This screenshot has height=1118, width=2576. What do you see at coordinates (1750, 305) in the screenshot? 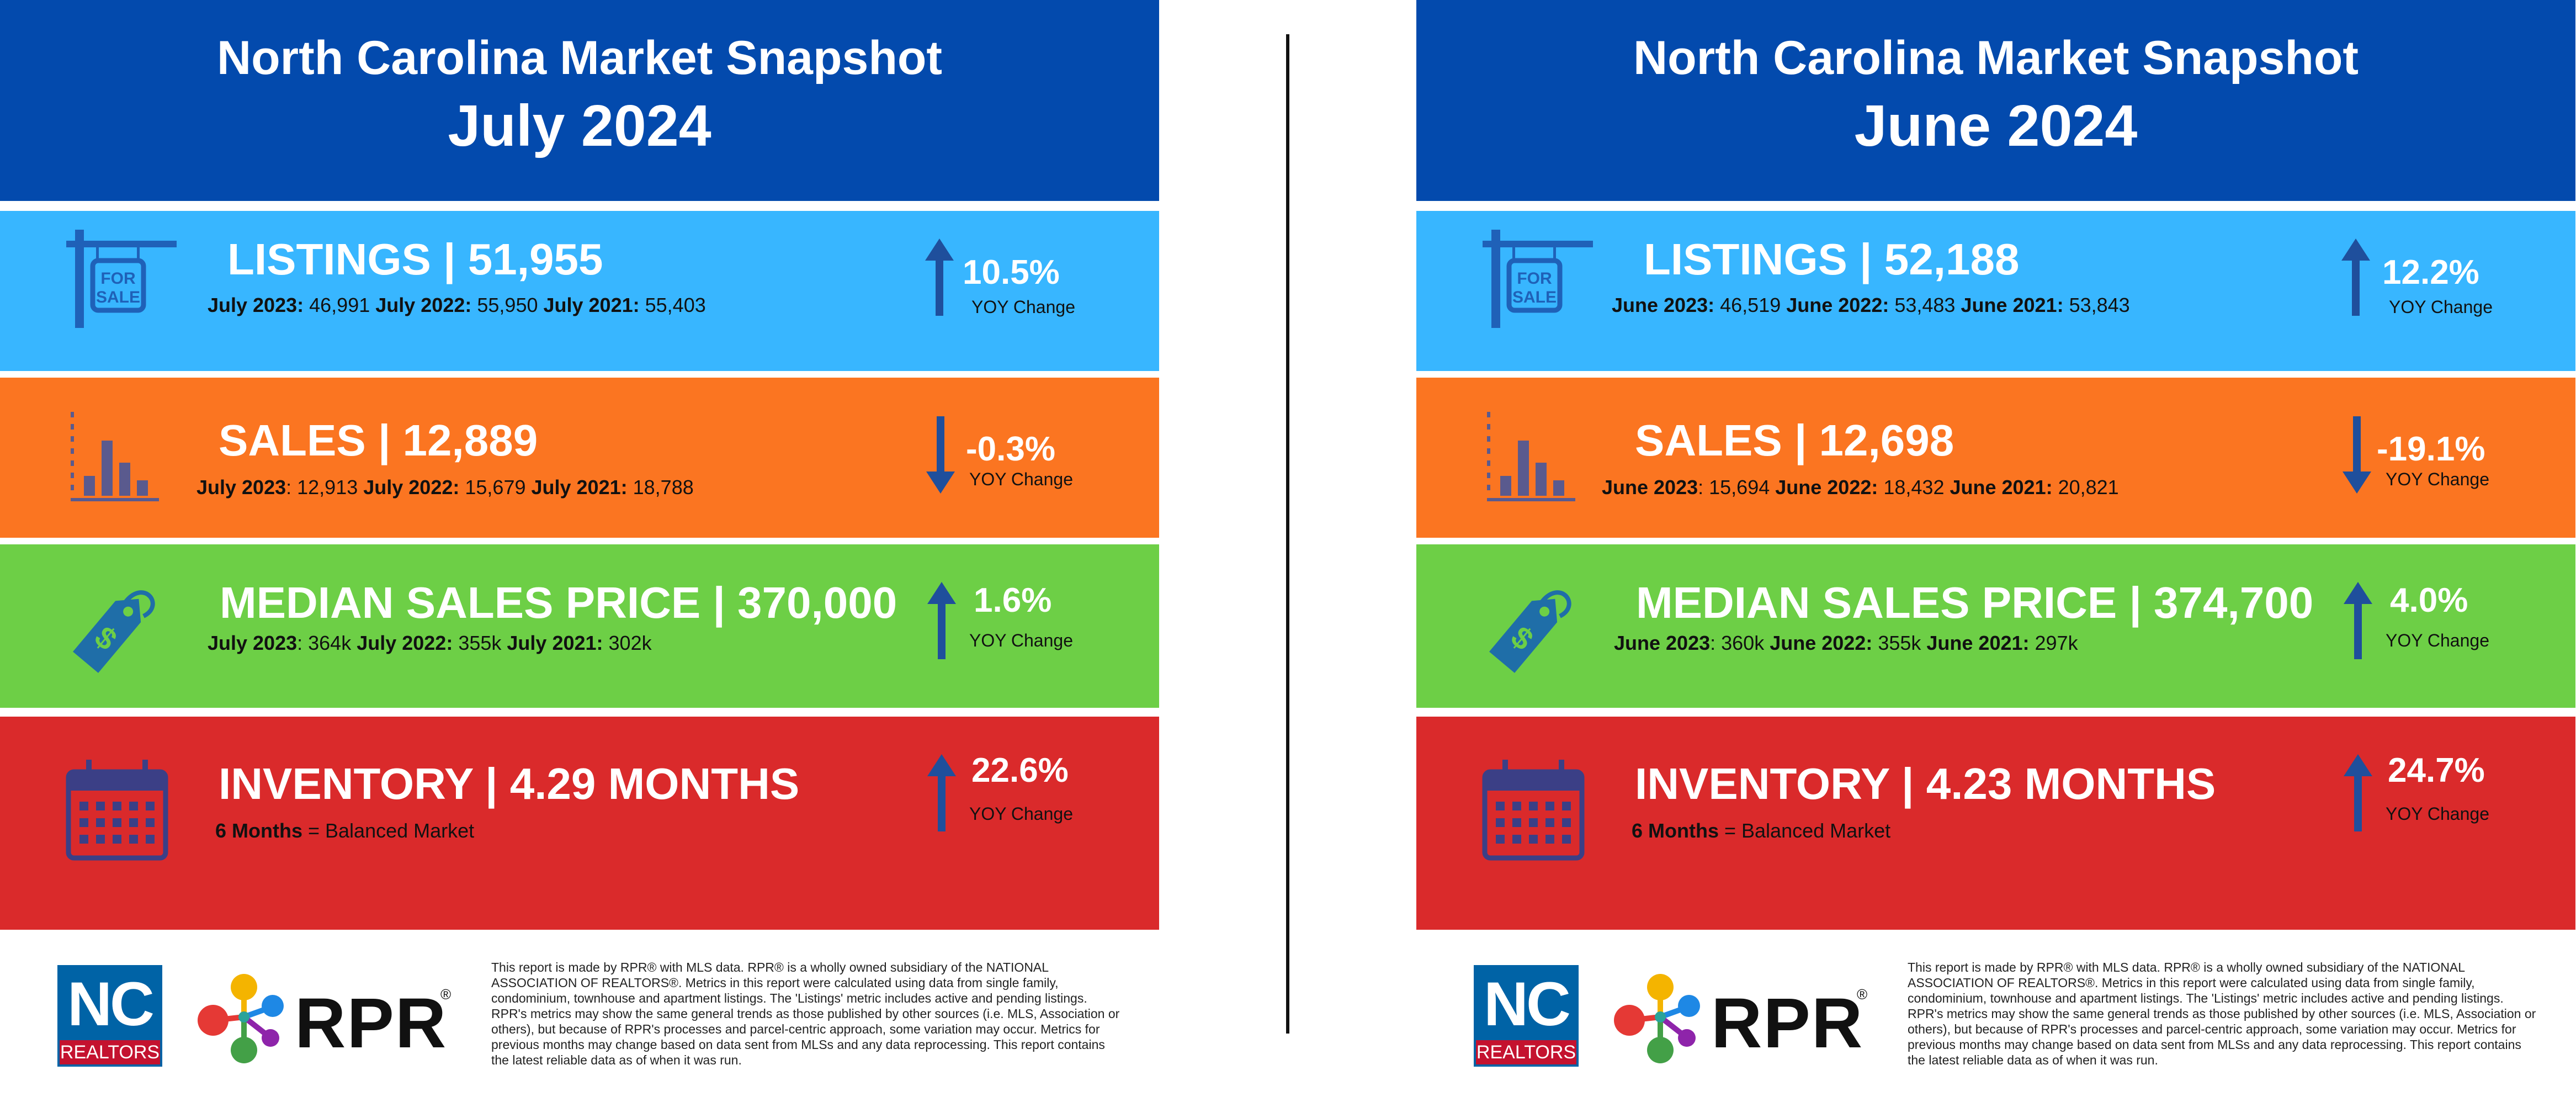
I see `history-value: 46,519` at bounding box center [1750, 305].